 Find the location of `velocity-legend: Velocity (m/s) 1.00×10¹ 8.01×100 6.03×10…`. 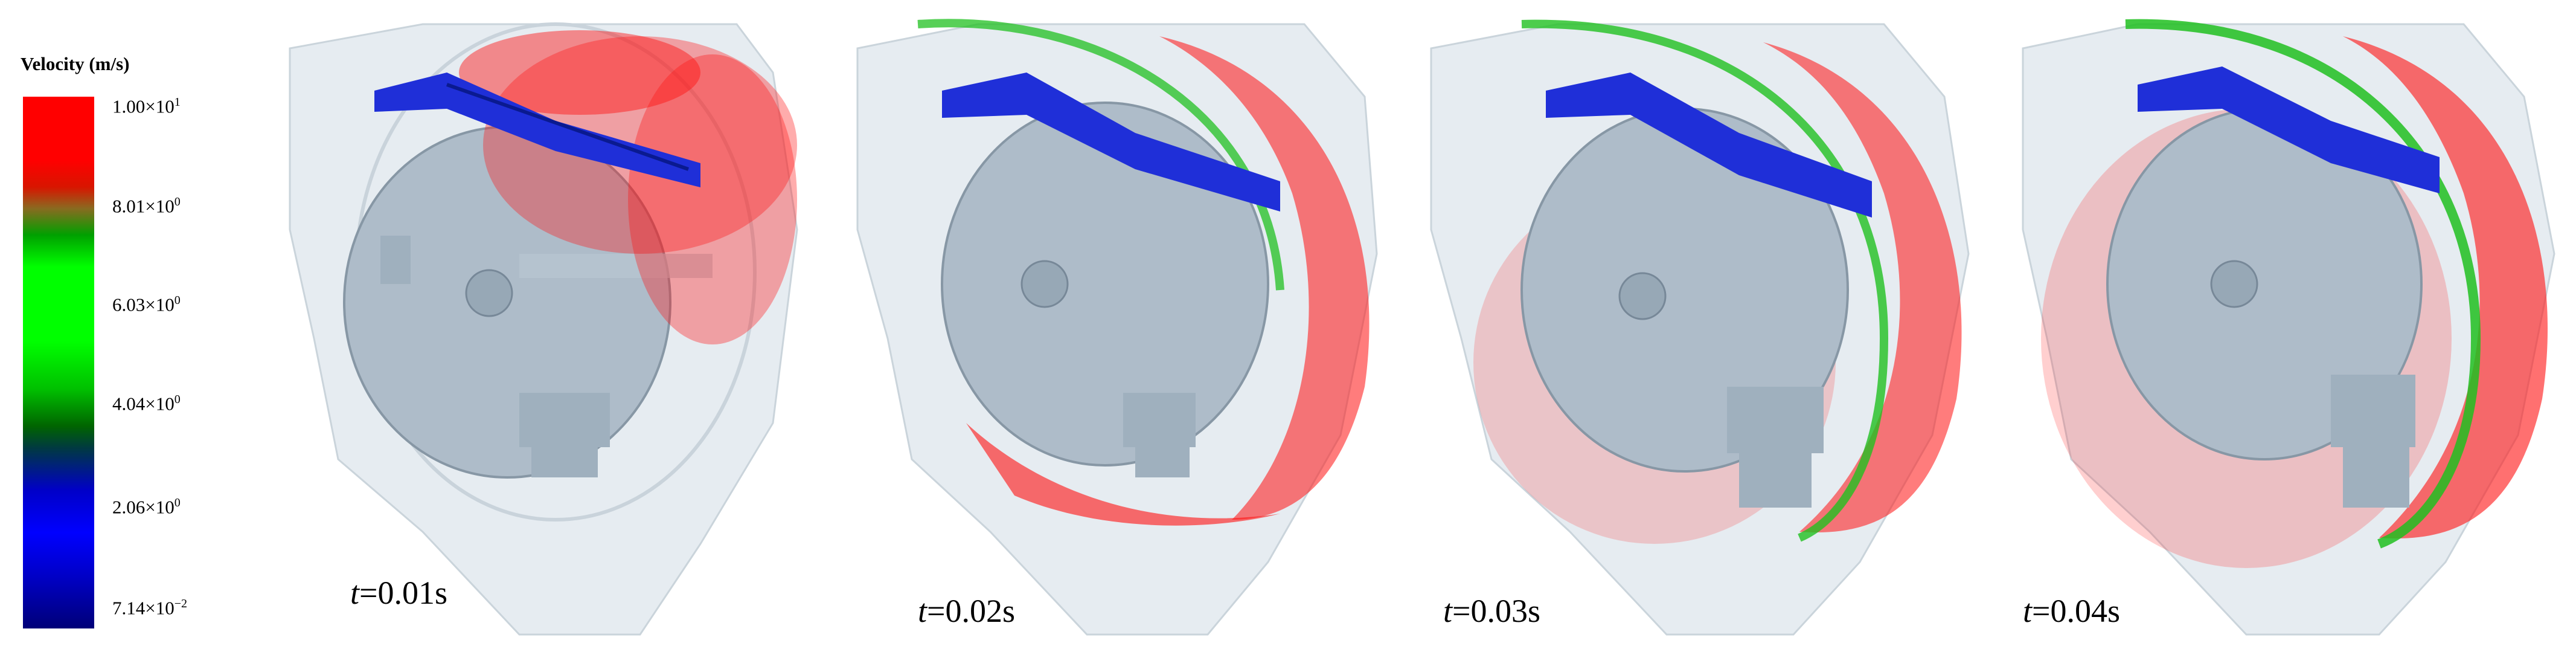

velocity-legend: Velocity (m/s) 1.00×10¹ 8.01×100 6.03×10… is located at coordinates (127, 323).